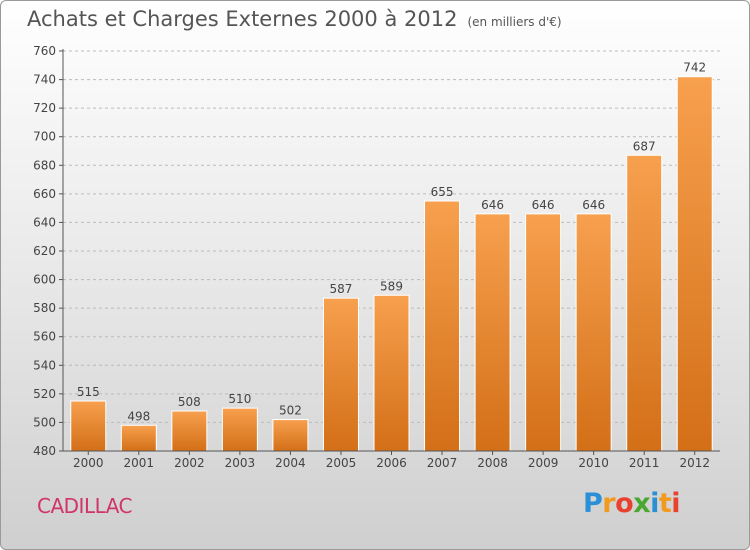 This screenshot has height=550, width=750. I want to click on chart-title-text: Achats et Charges Externes 2000 à 2012, so click(242, 19).